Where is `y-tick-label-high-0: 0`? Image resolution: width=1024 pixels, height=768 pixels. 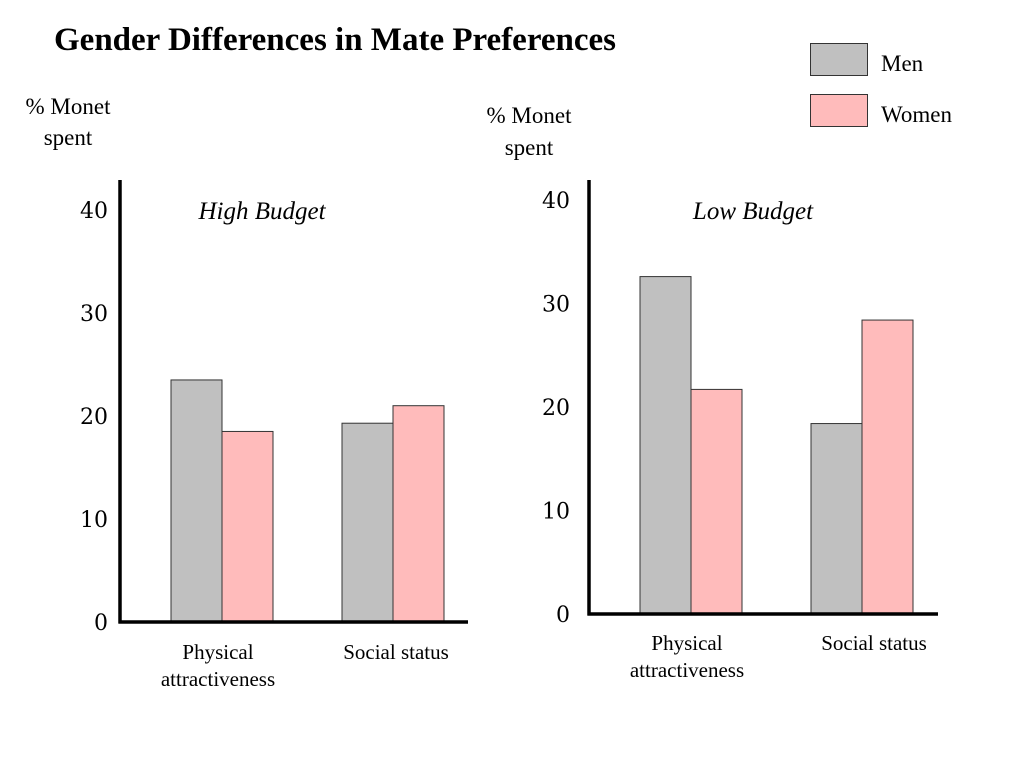
y-tick-label-high-0: 0 is located at coordinates (101, 623).